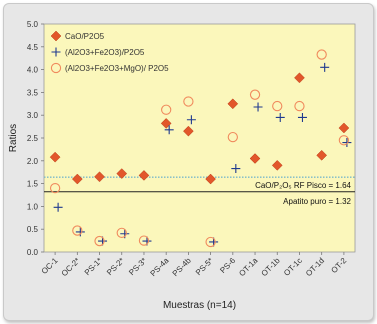 This screenshot has width=377, height=324. Describe the element at coordinates (33, 252) in the screenshot. I see `y-tick-label: 0.0` at that location.